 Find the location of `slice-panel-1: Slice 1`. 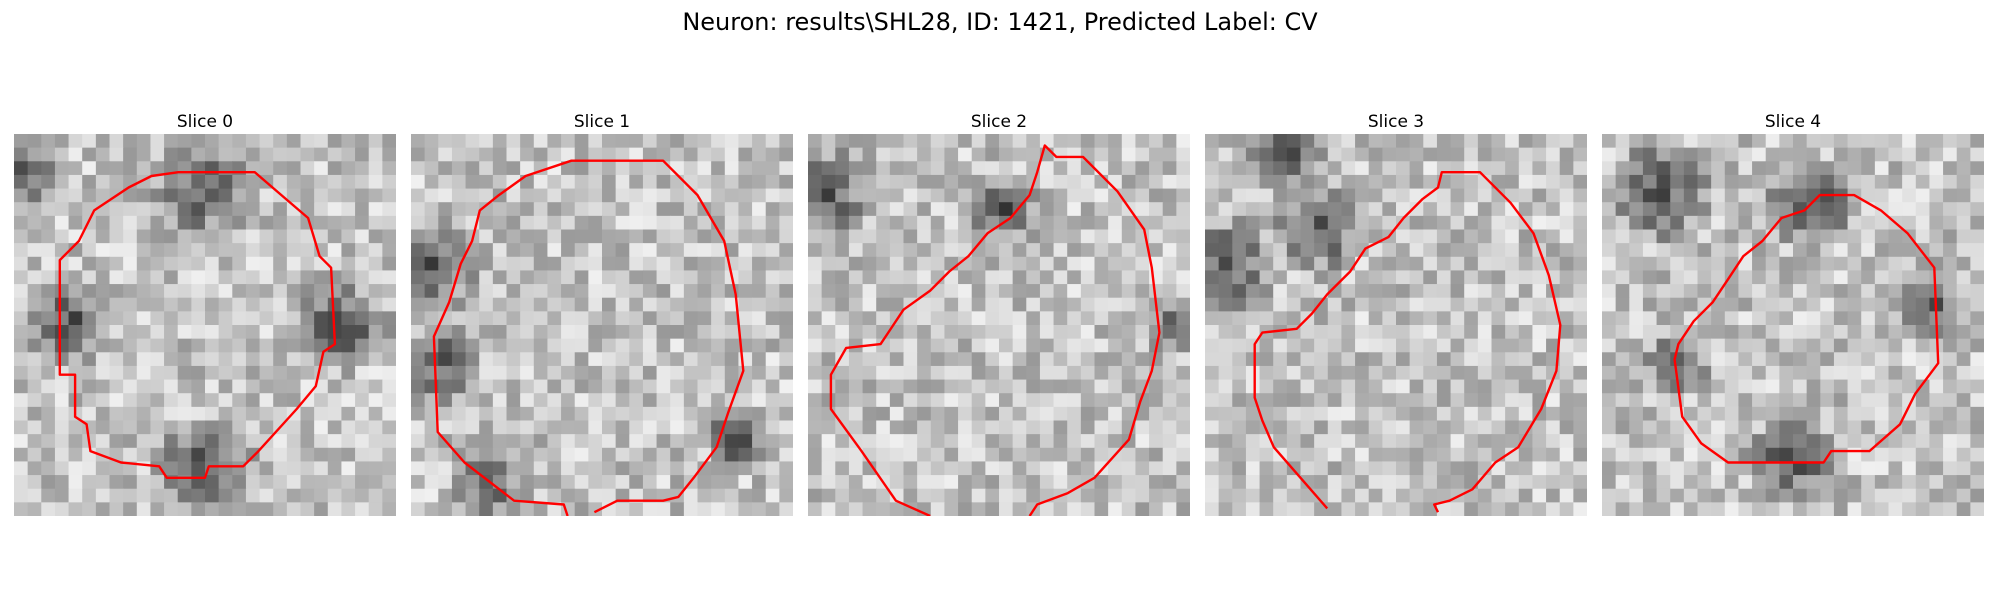

slice-panel-1: Slice 1 is located at coordinates (602, 313).